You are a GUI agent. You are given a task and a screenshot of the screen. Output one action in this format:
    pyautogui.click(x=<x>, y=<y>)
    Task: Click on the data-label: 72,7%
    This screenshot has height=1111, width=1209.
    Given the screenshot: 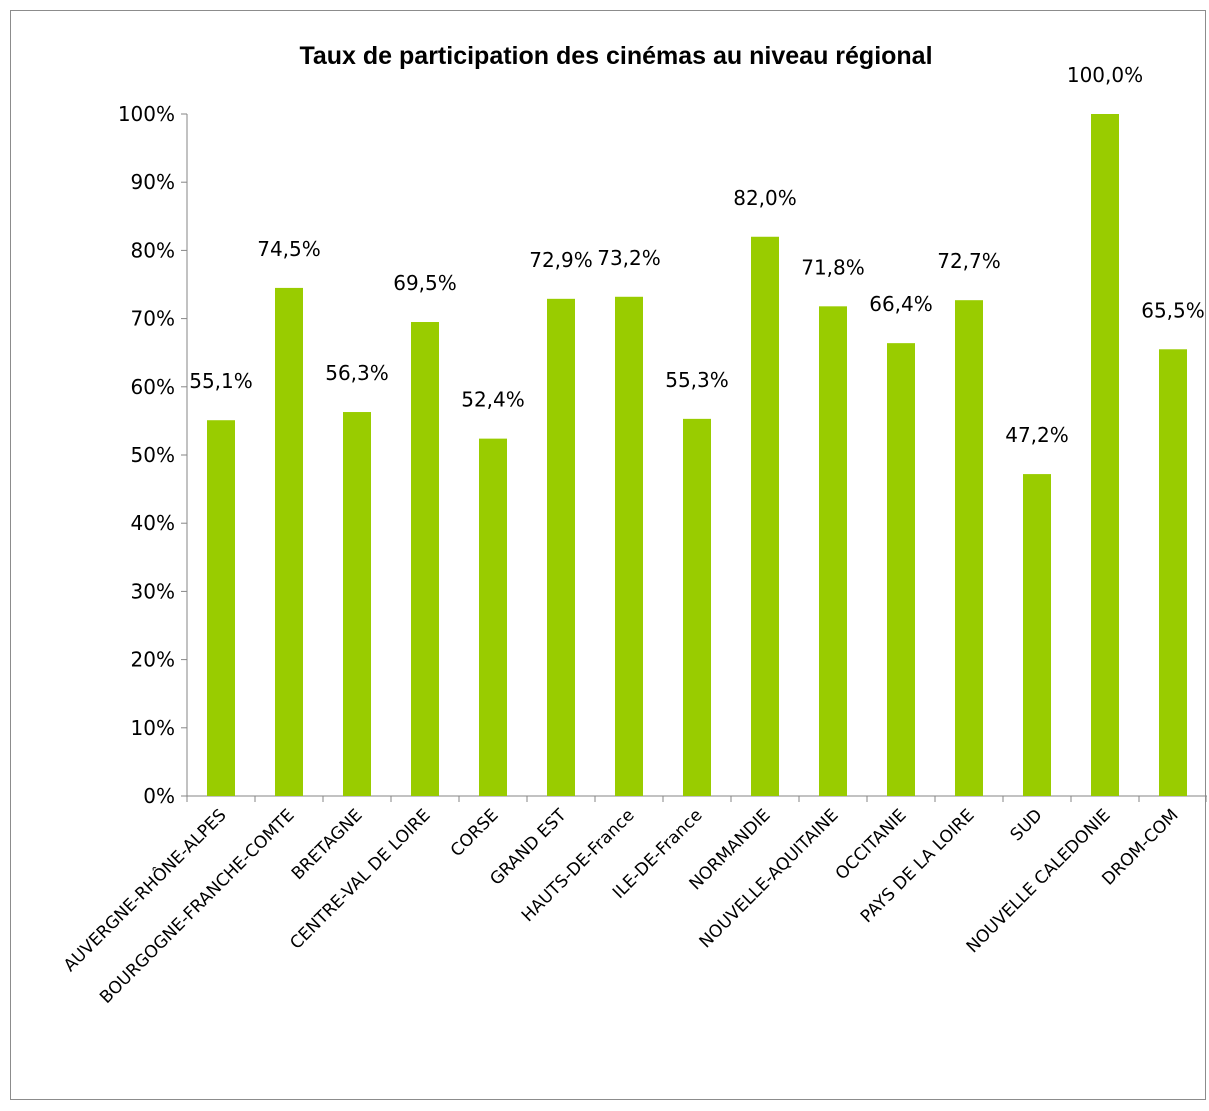 What is the action you would take?
    pyautogui.click(x=969, y=261)
    